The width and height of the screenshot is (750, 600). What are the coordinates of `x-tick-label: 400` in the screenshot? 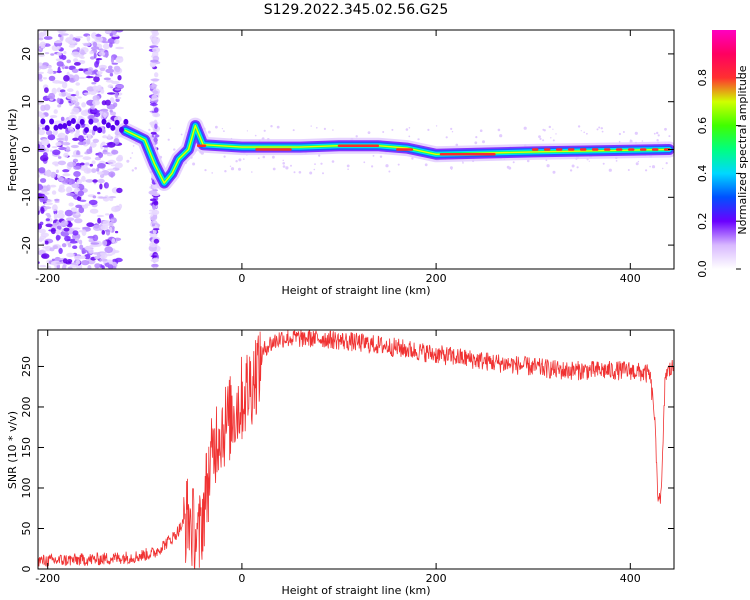 It's located at (630, 278).